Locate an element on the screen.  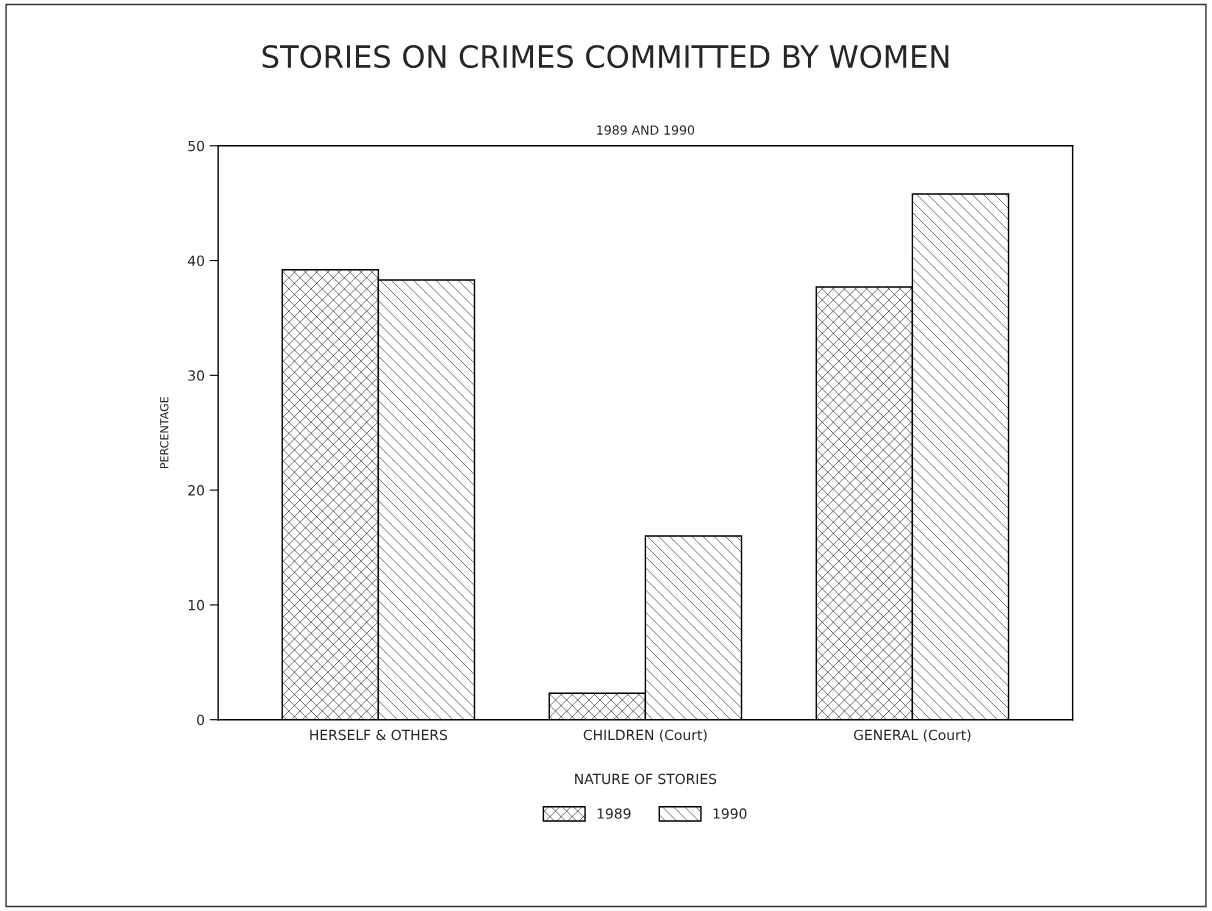
legend-label: 1990 is located at coordinates (730, 813).